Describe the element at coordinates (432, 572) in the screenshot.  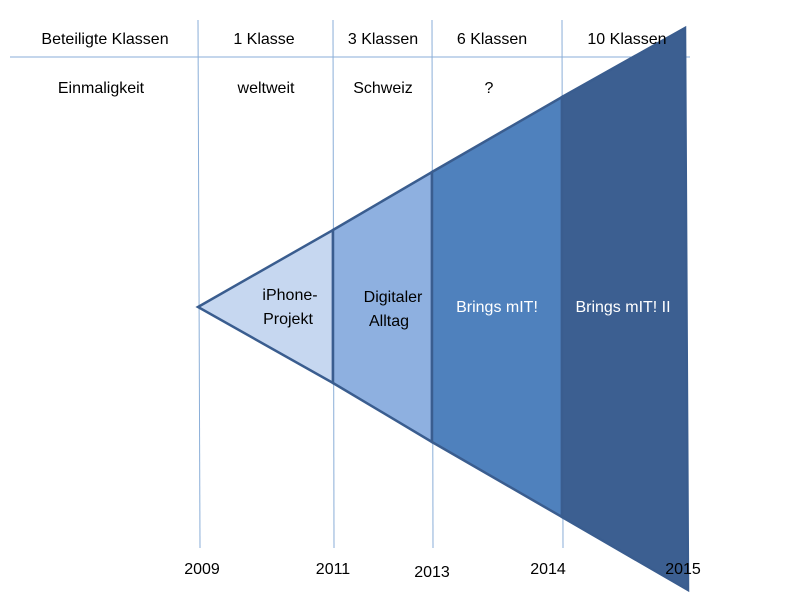
I see `year-label: 2013` at that location.